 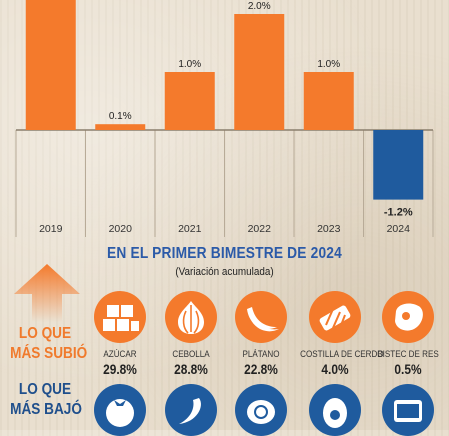 I want to click on data-label-2022: 2.0%, so click(x=259, y=6).